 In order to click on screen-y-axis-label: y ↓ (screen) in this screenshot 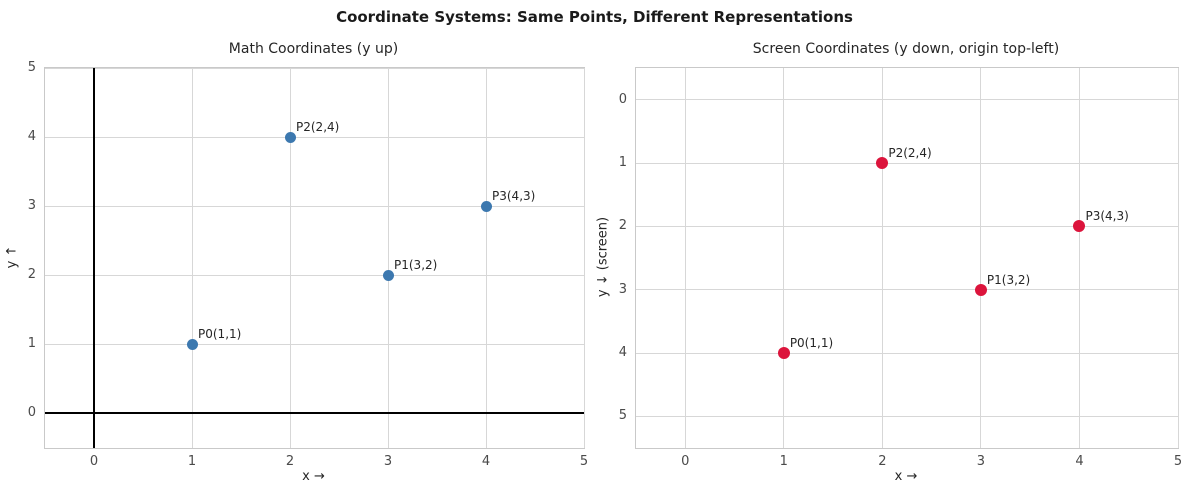, I will do `click(603, 257)`.